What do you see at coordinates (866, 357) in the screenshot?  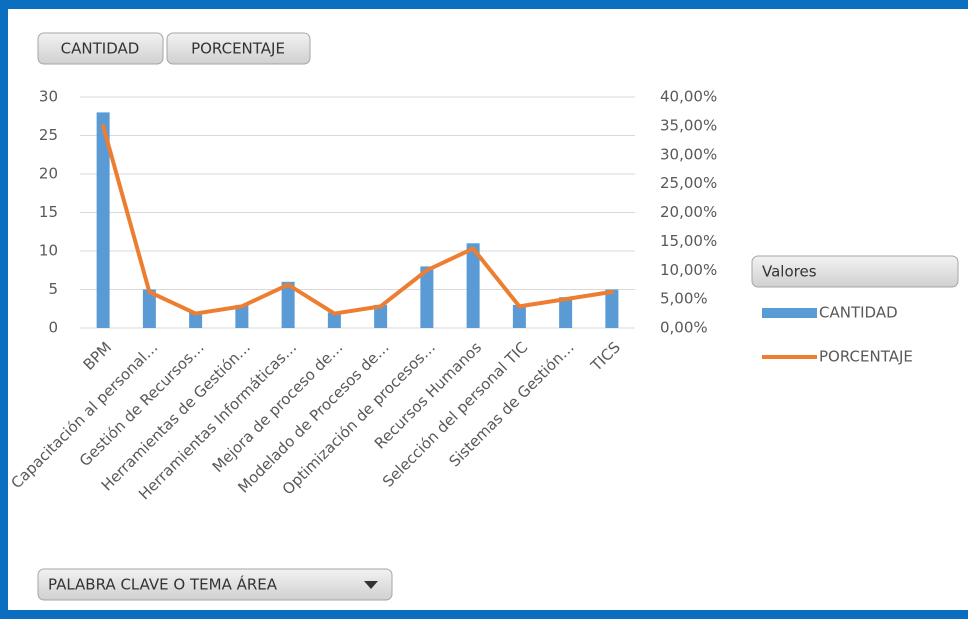 I see `legend-label: PORCENTAJE` at bounding box center [866, 357].